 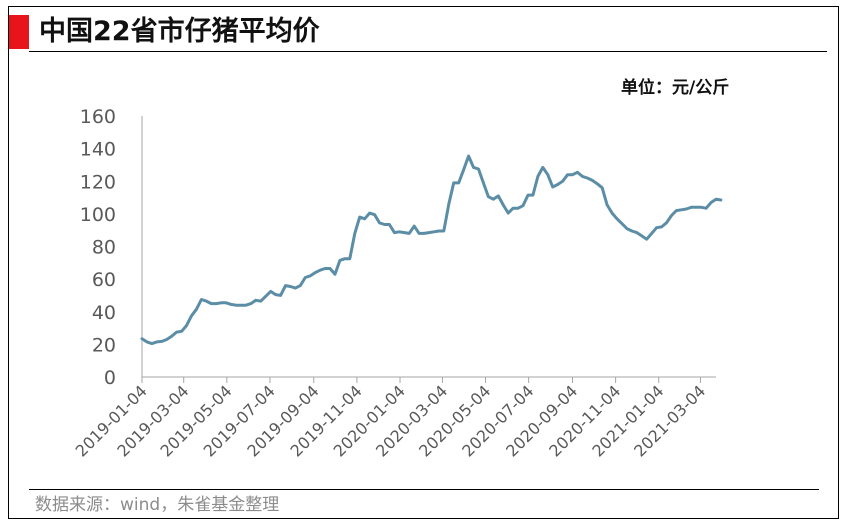 What do you see at coordinates (98, 117) in the screenshot?
I see `y-tick-label: 160` at bounding box center [98, 117].